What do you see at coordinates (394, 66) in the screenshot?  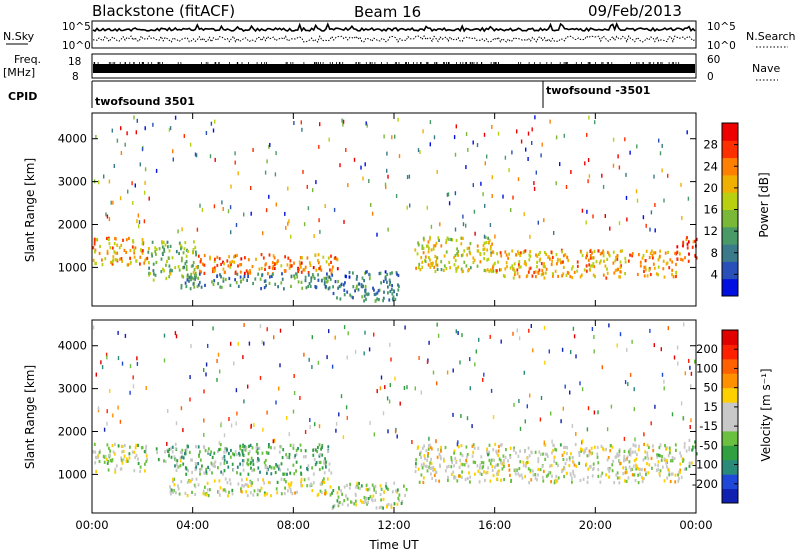 I see `freq-frame` at bounding box center [394, 66].